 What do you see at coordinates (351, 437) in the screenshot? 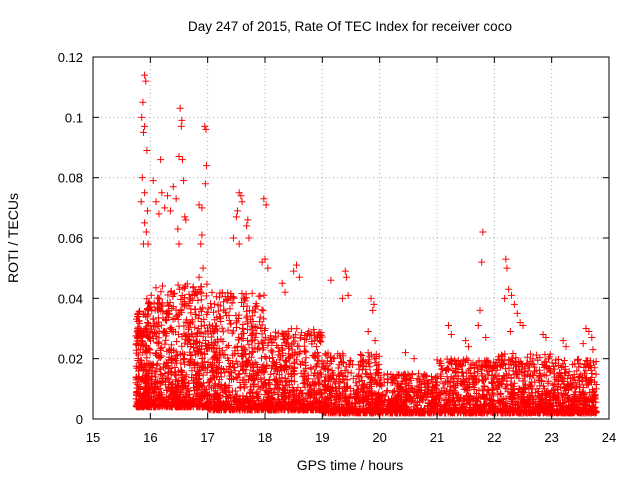
I see `x-tick-labels: 15 16 17 18 19 20 21 22 23 24` at bounding box center [351, 437].